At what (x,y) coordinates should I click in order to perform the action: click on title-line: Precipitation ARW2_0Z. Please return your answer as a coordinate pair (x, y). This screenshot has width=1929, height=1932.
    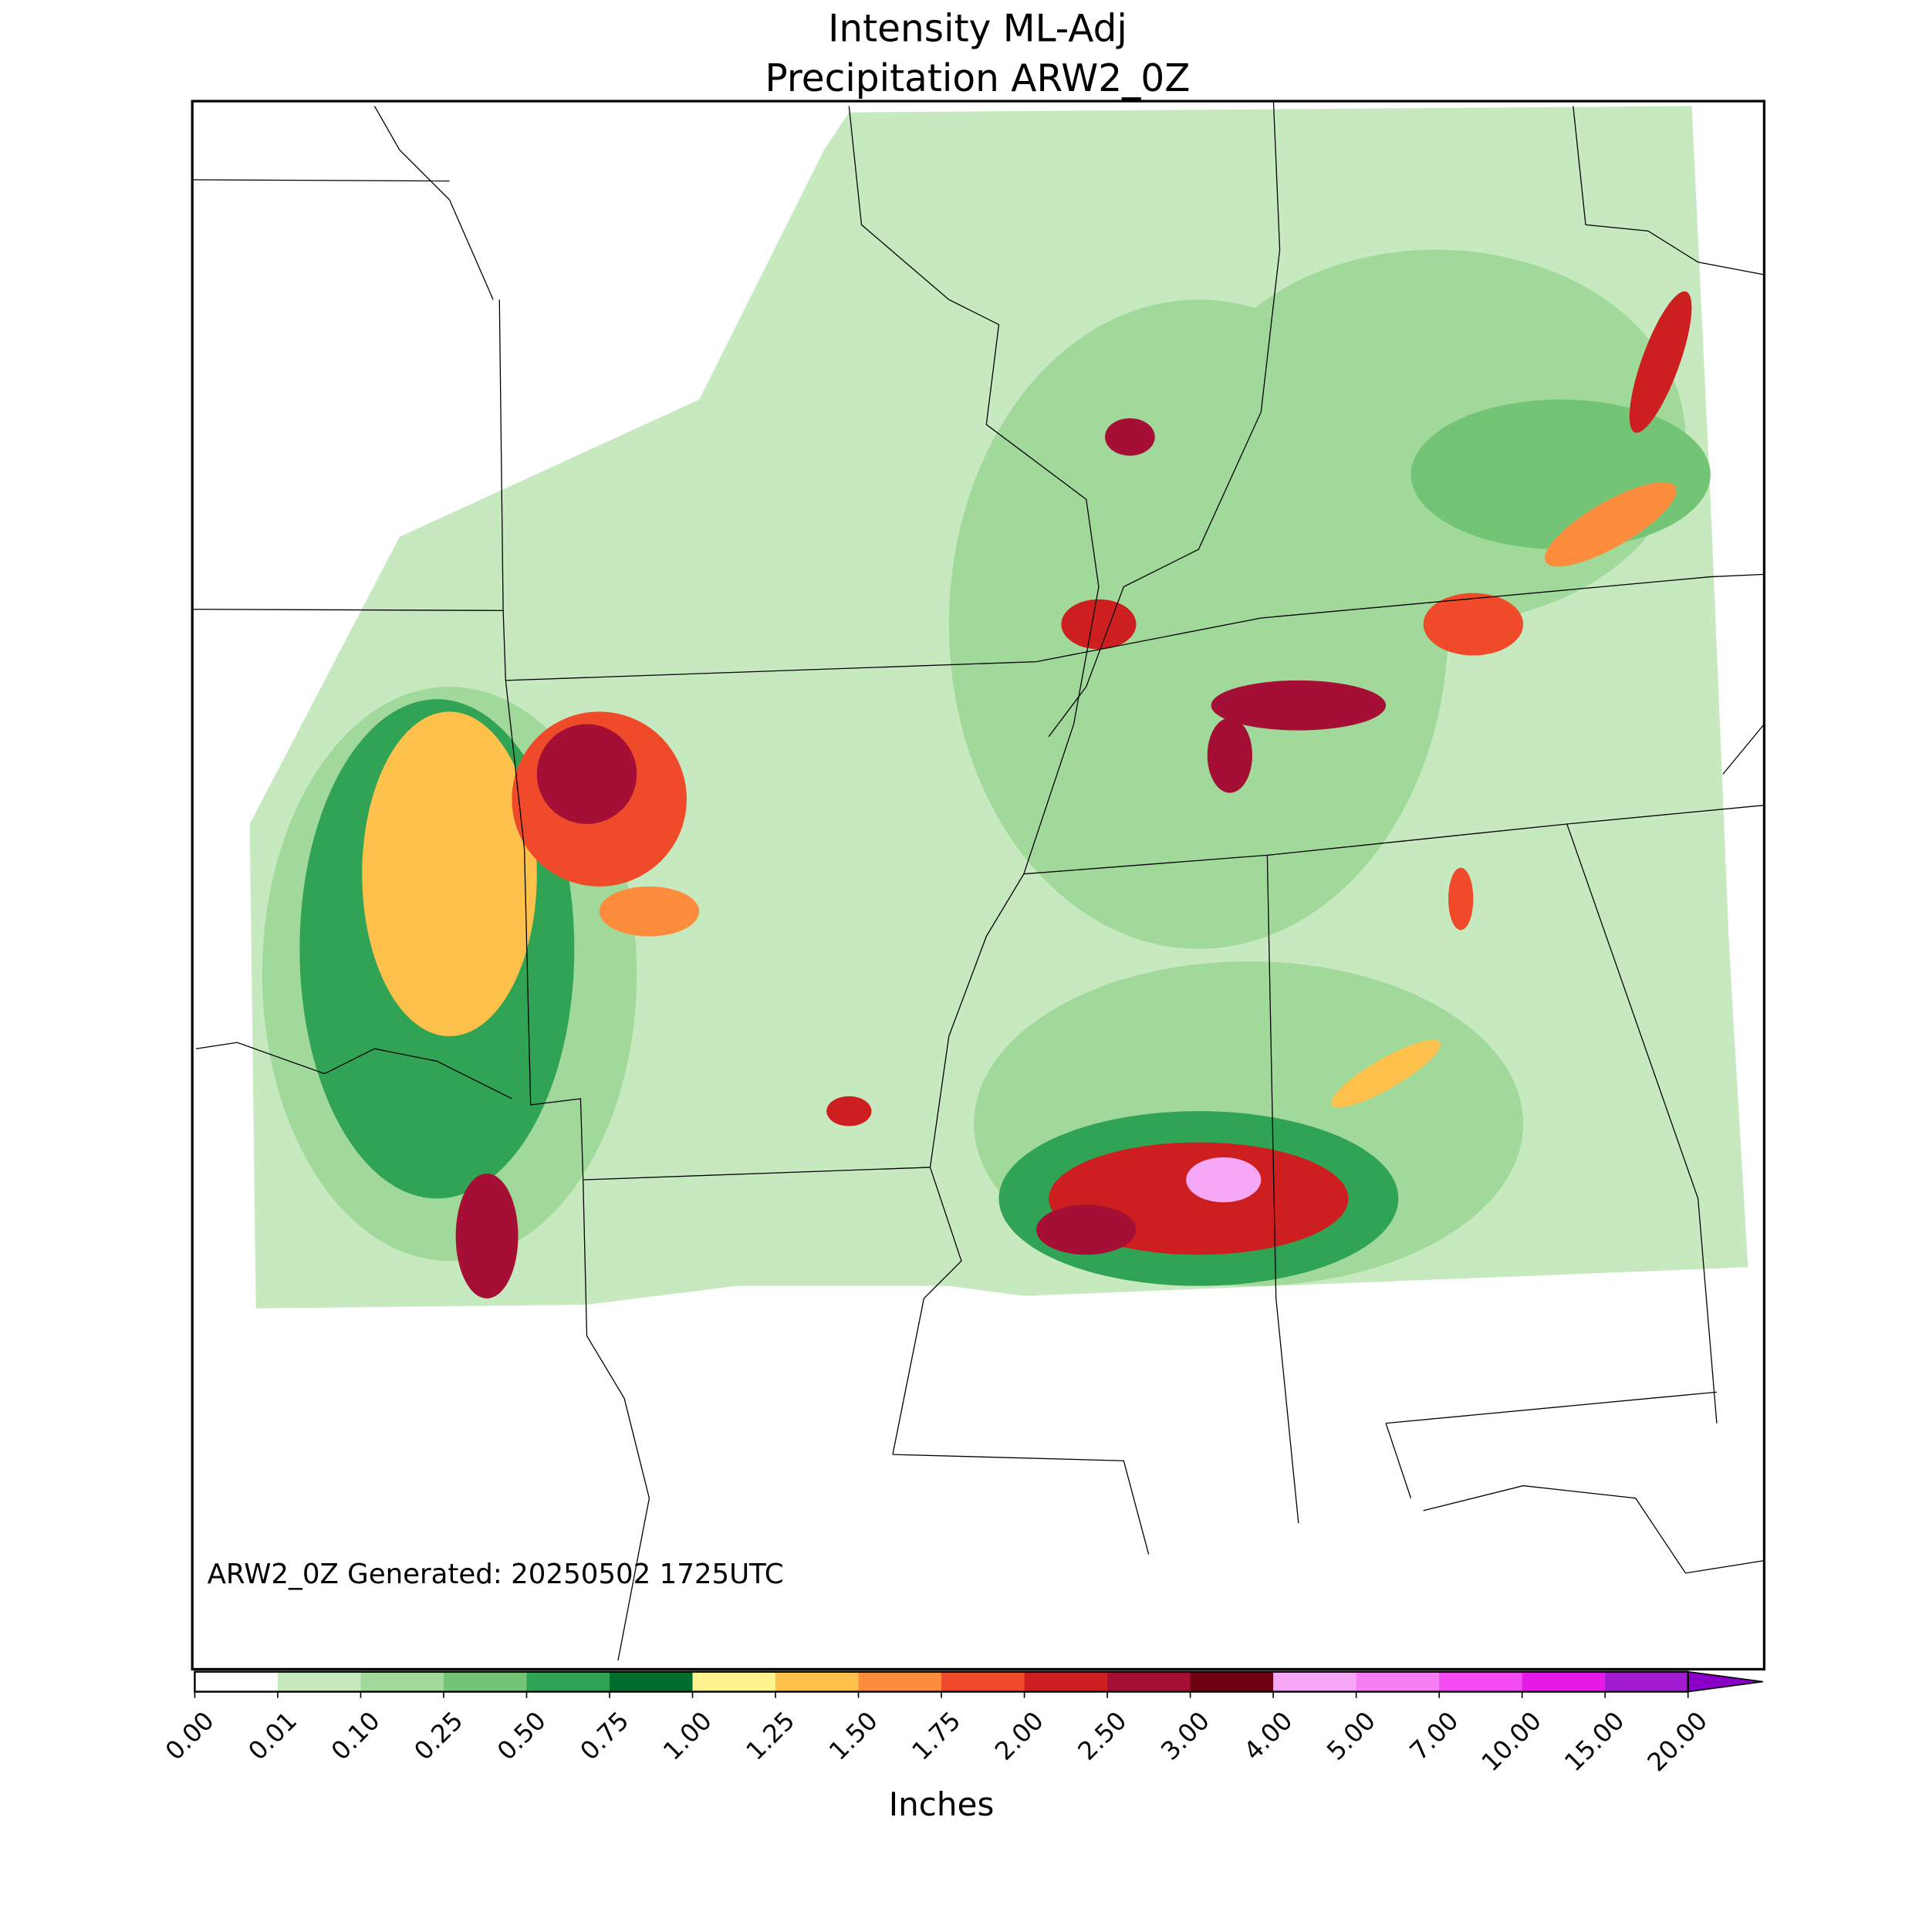
    Looking at the image, I should click on (977, 78).